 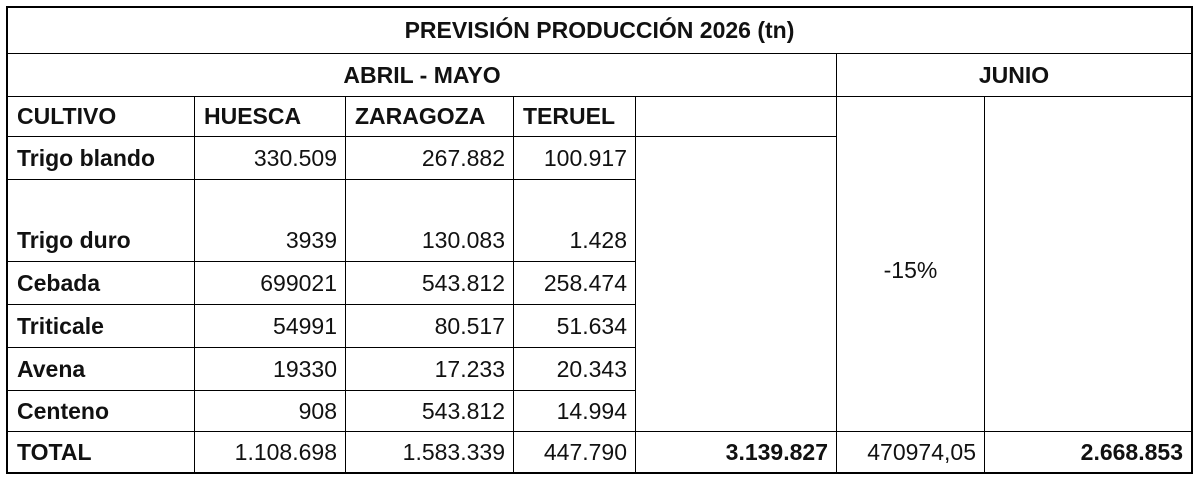 What do you see at coordinates (321, 304) in the screenshot?
I see `rule-row3-bottom` at bounding box center [321, 304].